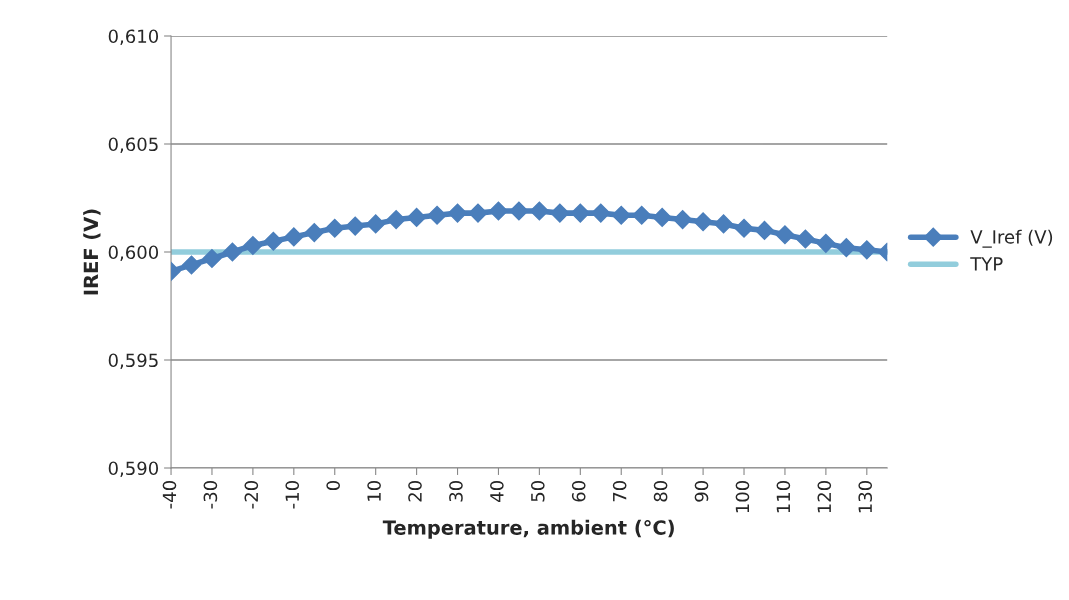 The height and width of the screenshot is (600, 1069). Describe the element at coordinates (986, 264) in the screenshot. I see `legend-label: TYP` at that location.